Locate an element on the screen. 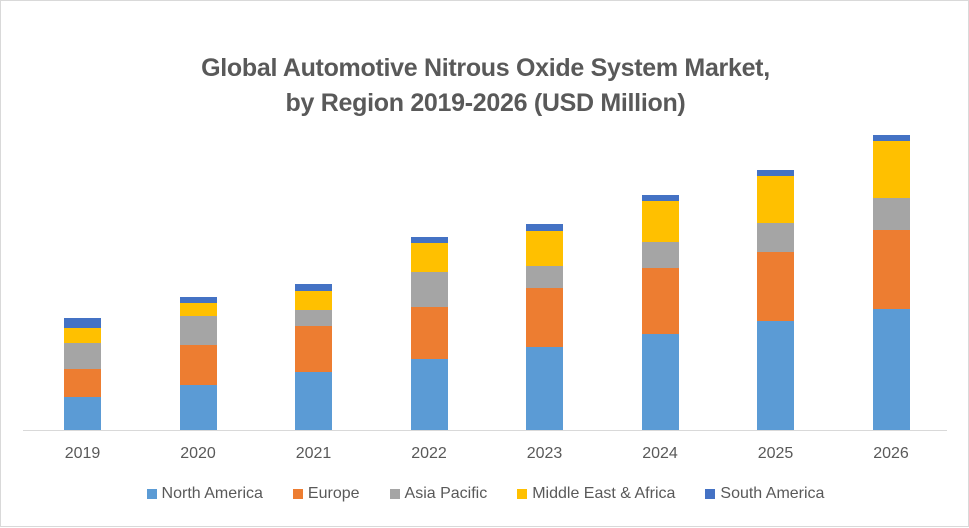  legend-item: Asia Pacific is located at coordinates (438, 494).